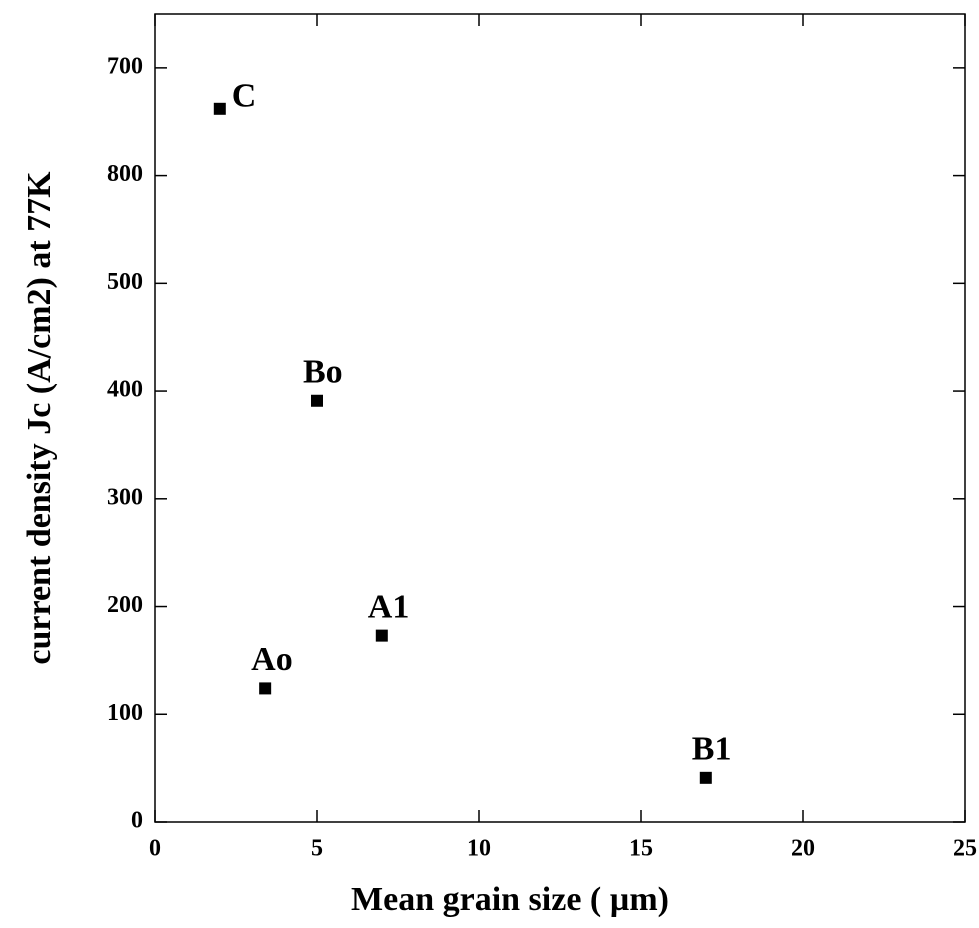  Describe the element at coordinates (317, 849) in the screenshot. I see `x-tick-label: 5` at that location.